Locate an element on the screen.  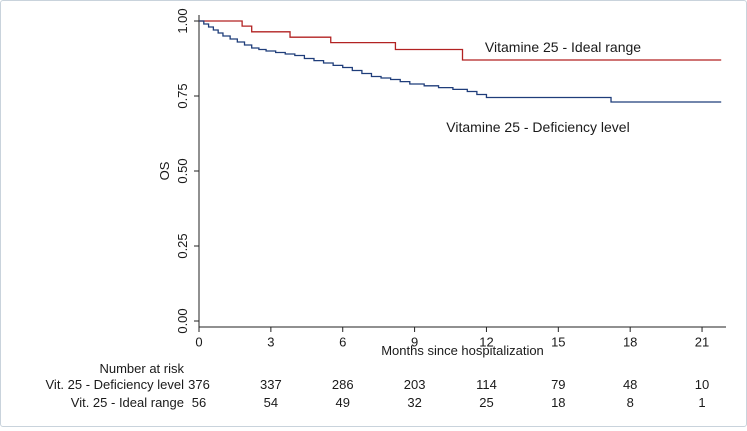
x-tick-label: 3 is located at coordinates (270, 342).